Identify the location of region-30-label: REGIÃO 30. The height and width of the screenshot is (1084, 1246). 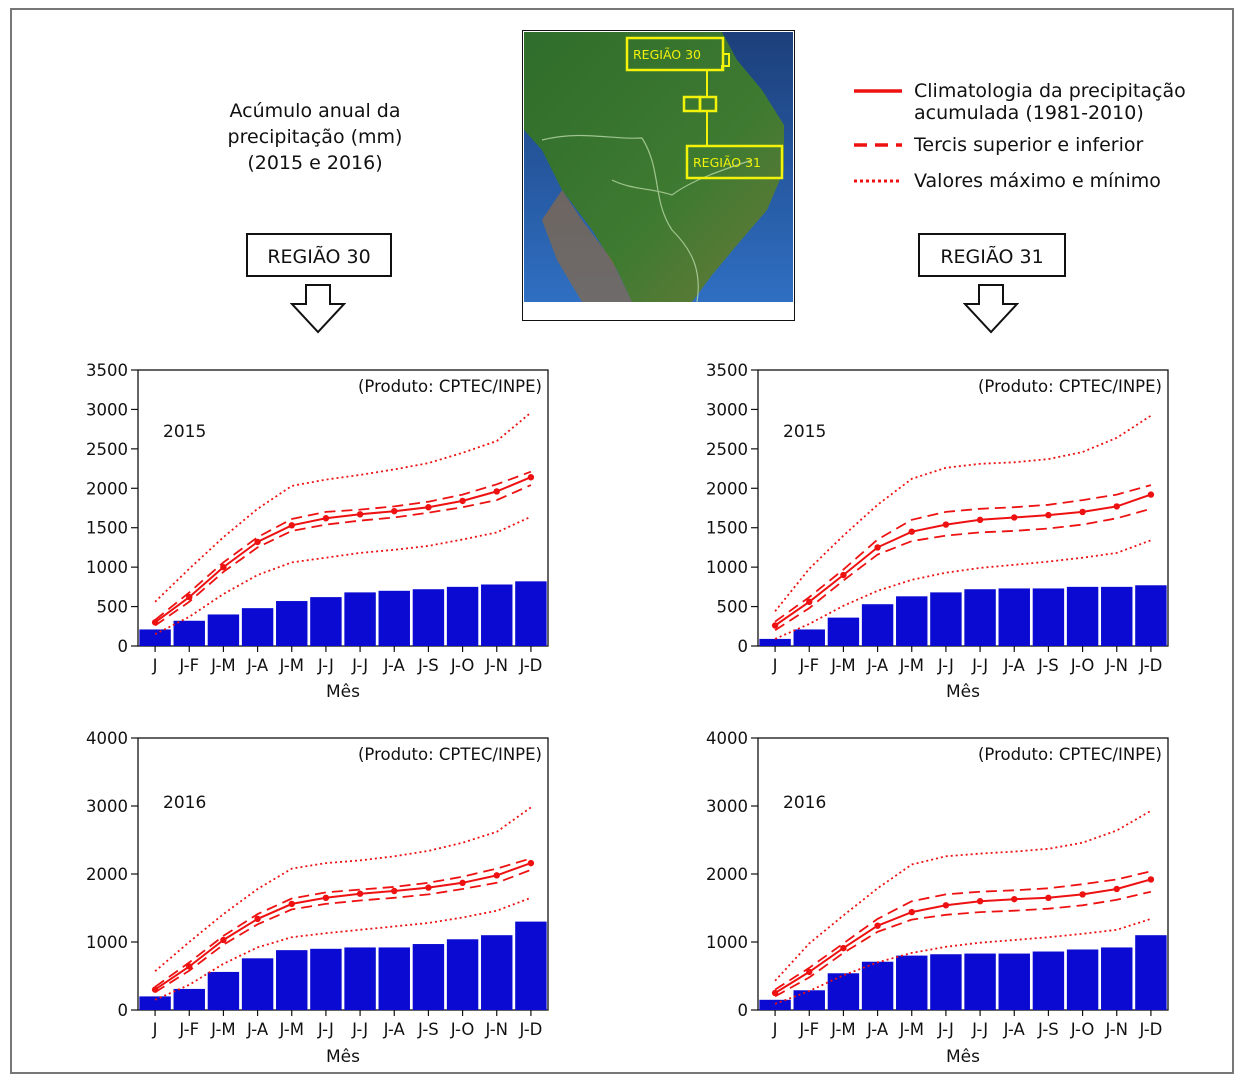
(319, 255).